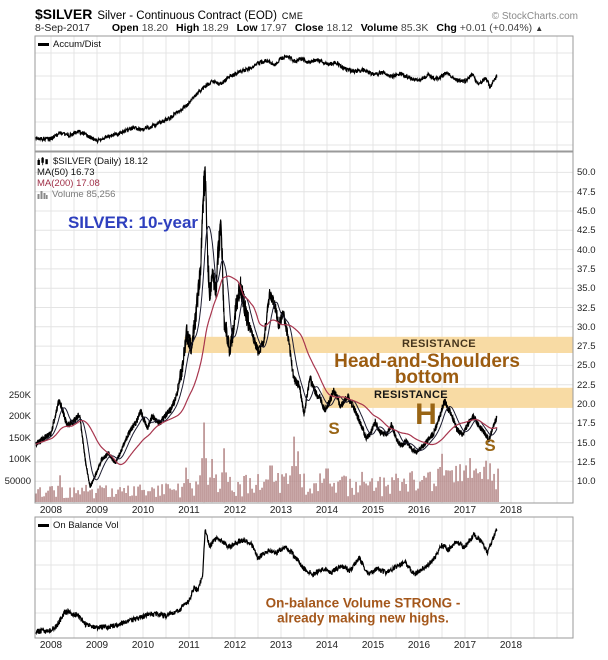 This screenshot has width=608, height=660. Describe the element at coordinates (586, 211) in the screenshot. I see `price-axis-tick: 45.0` at that location.